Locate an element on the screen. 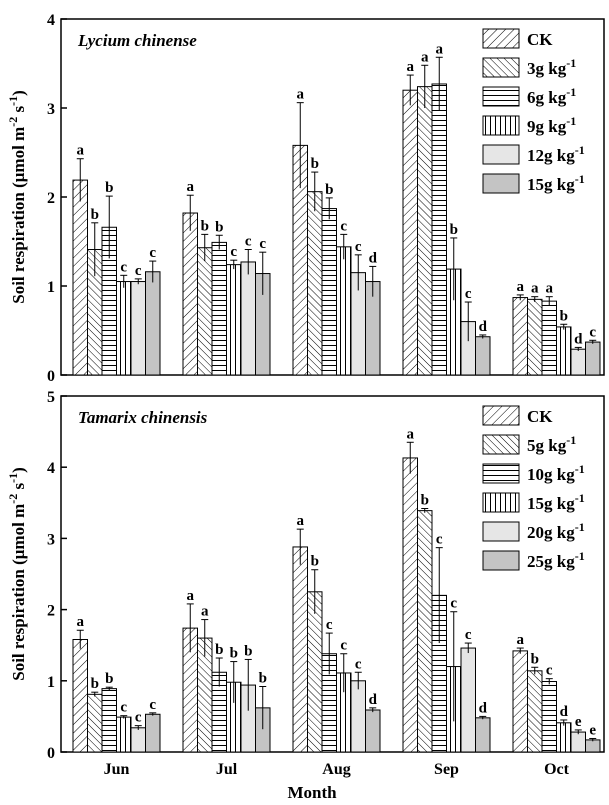 The image size is (609, 805). legend-label: 3g kg-1 is located at coordinates (551, 67).